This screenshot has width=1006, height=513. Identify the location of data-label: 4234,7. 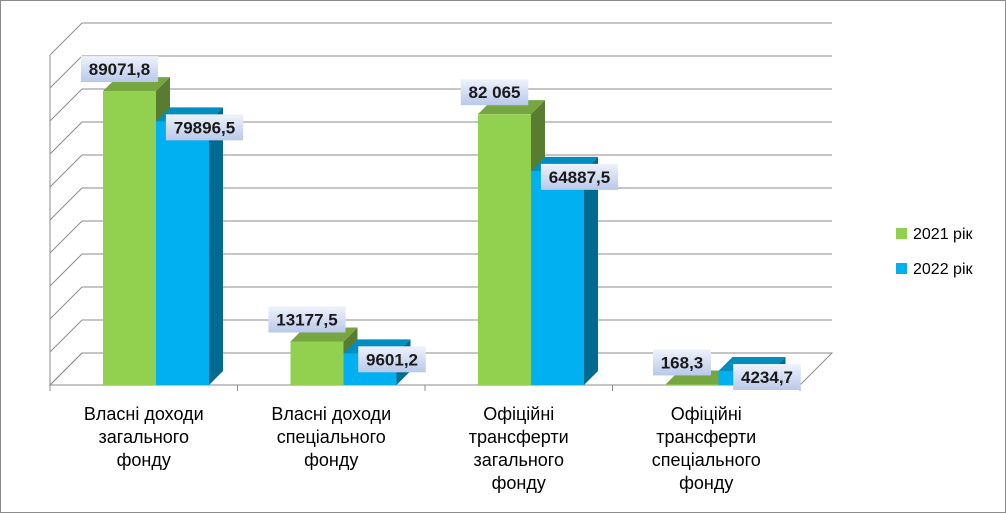
(767, 377).